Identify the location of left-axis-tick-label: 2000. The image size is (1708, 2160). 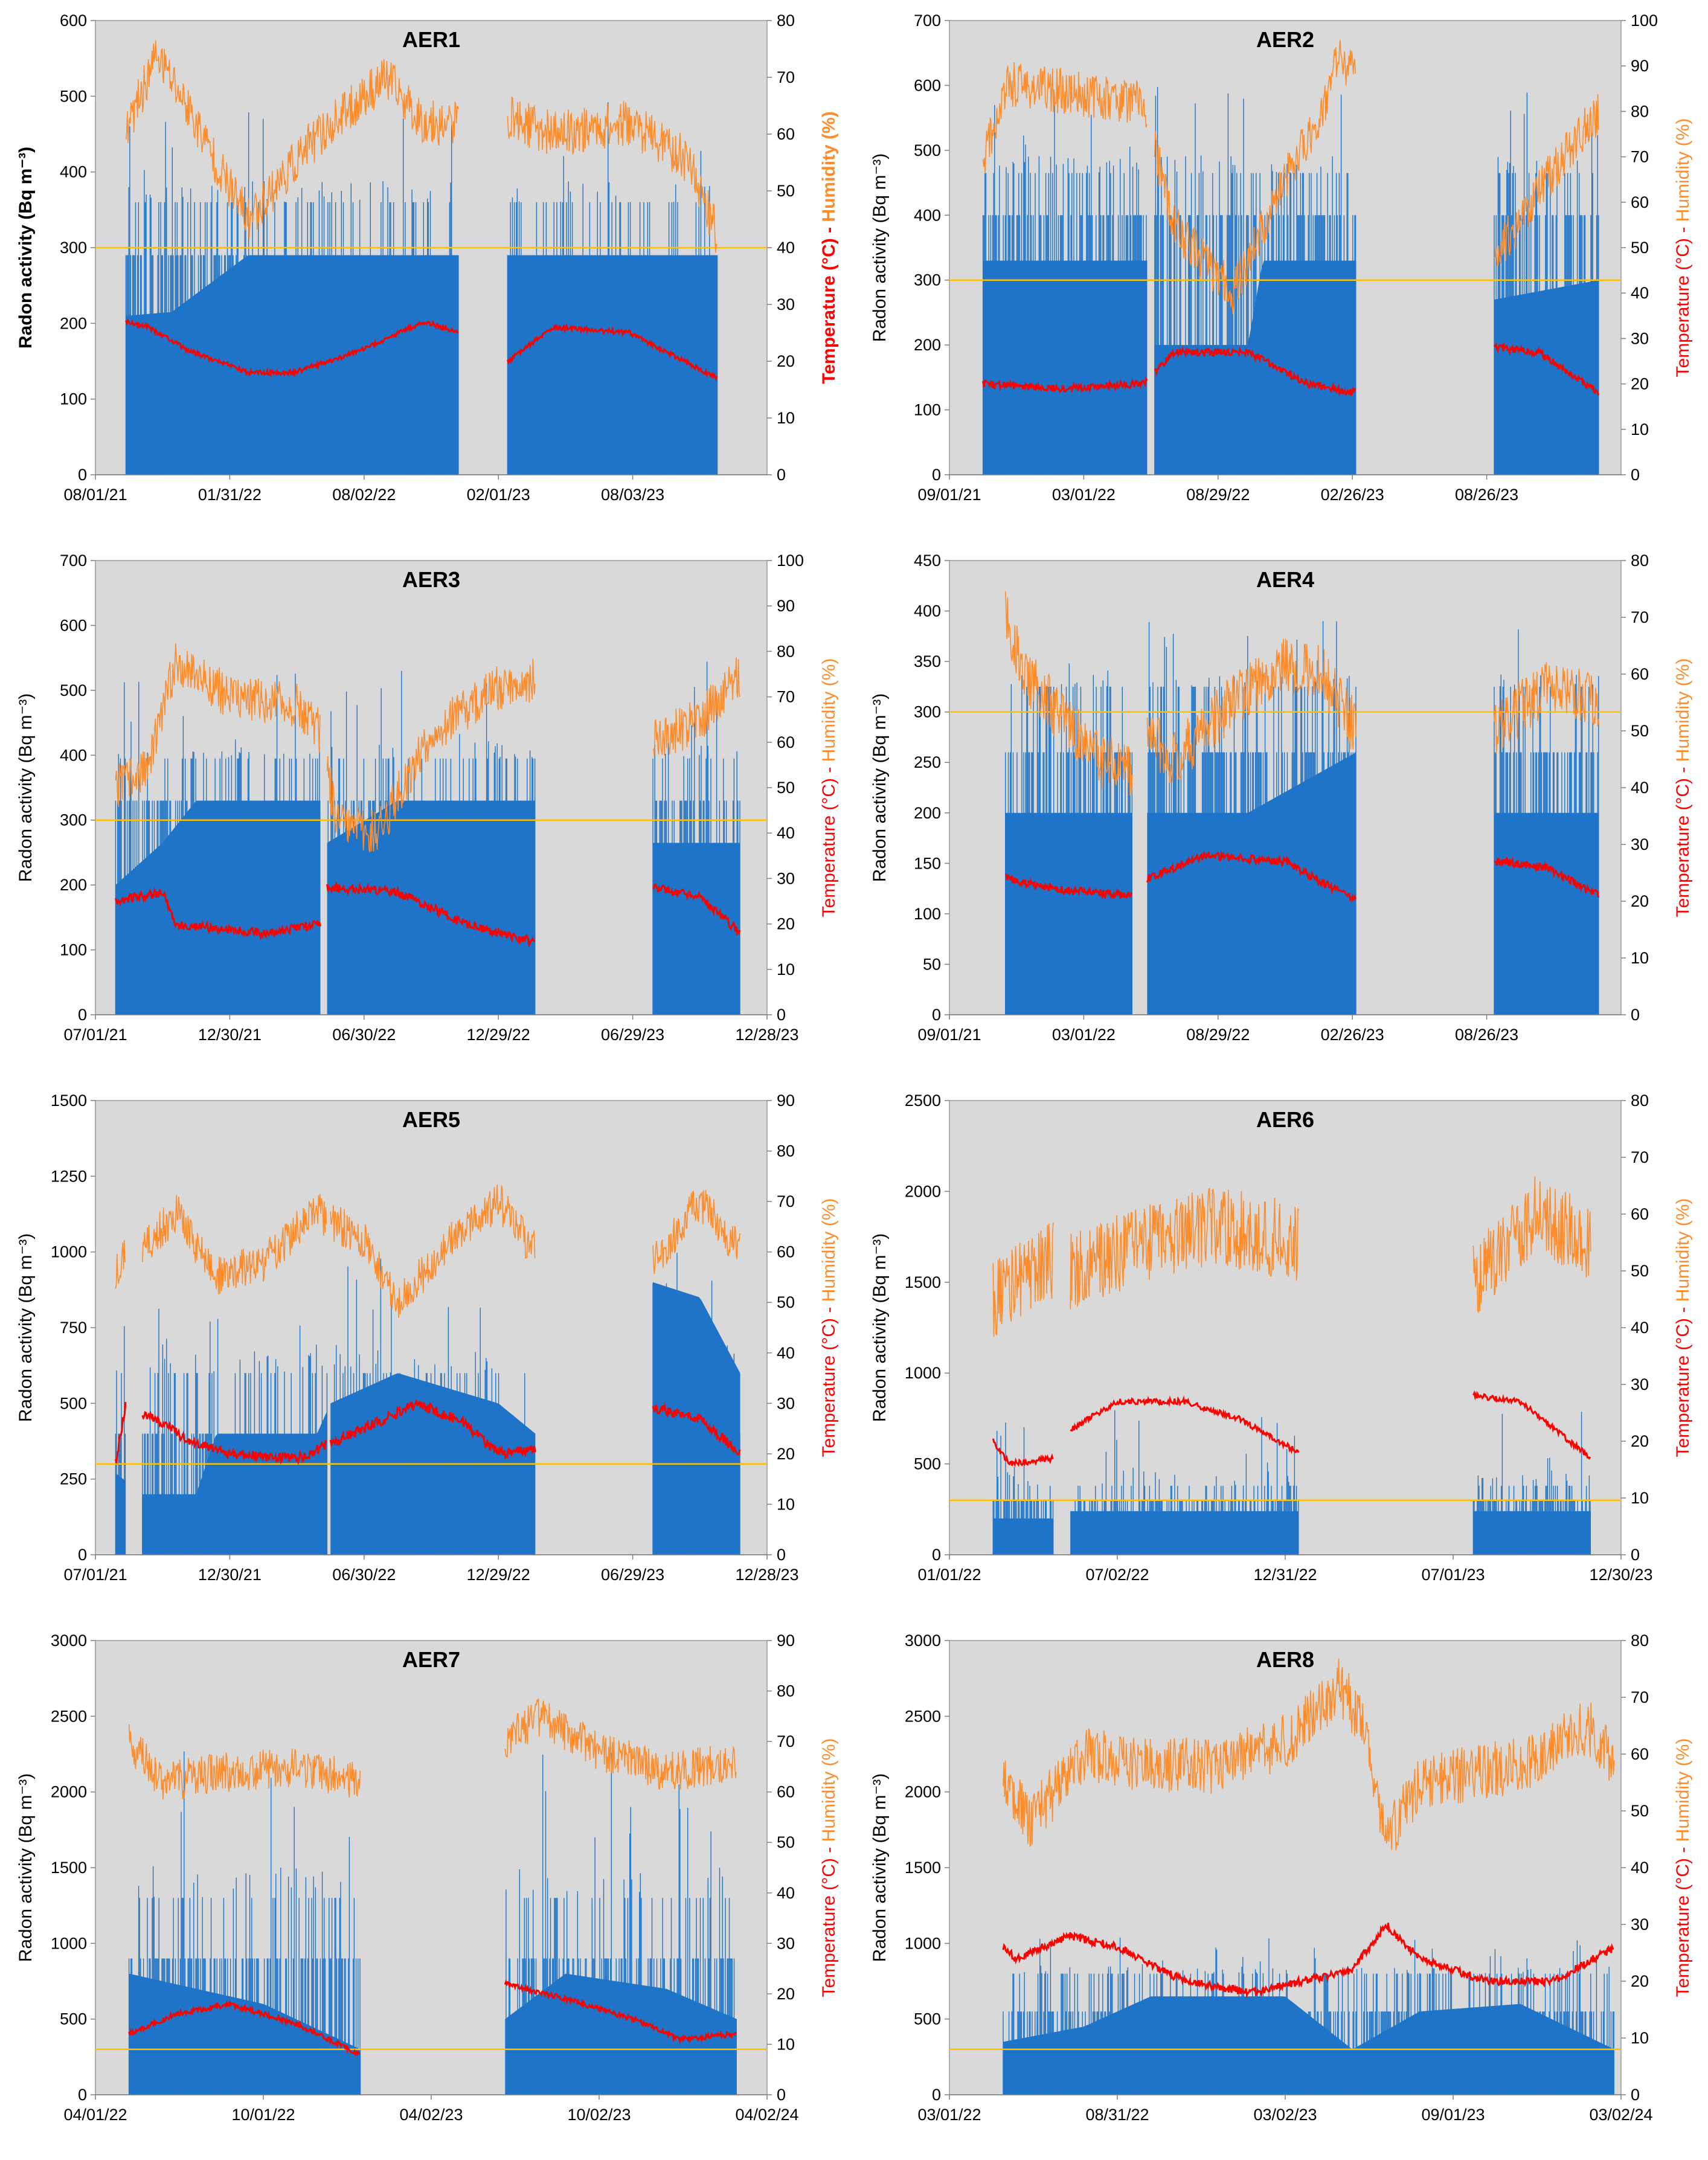
(923, 1191).